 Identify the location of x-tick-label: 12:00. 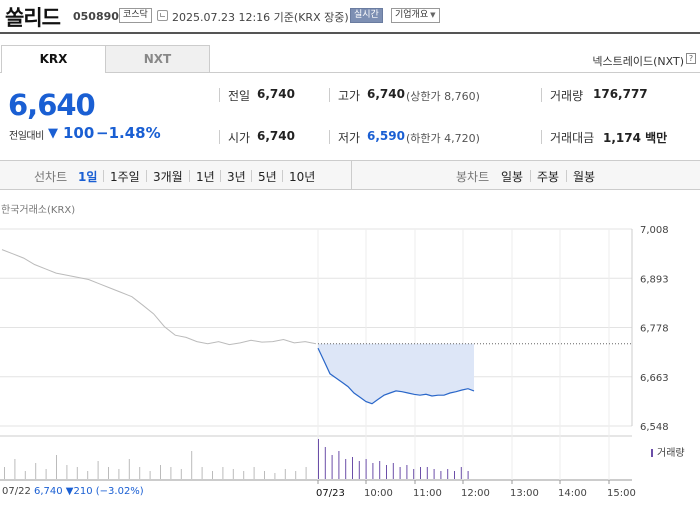
(475, 493).